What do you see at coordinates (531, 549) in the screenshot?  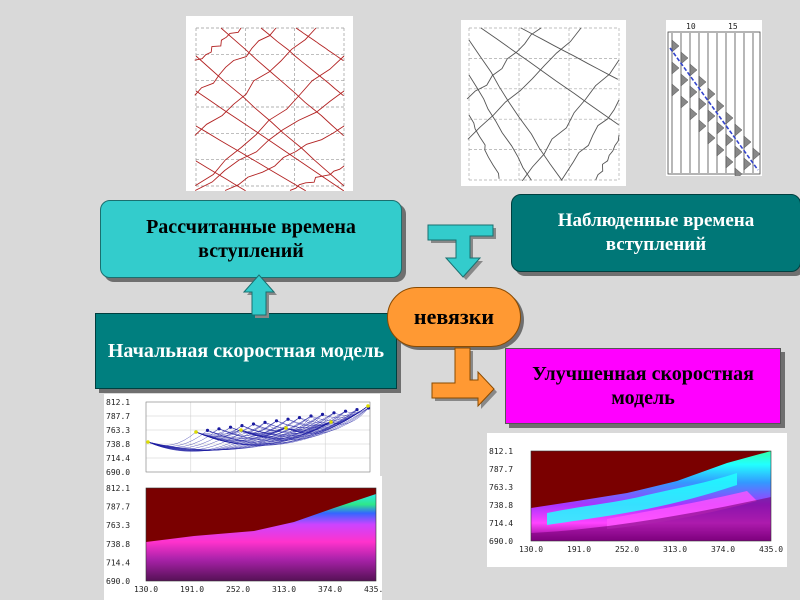 I see `x-tick-label: 130.0` at bounding box center [531, 549].